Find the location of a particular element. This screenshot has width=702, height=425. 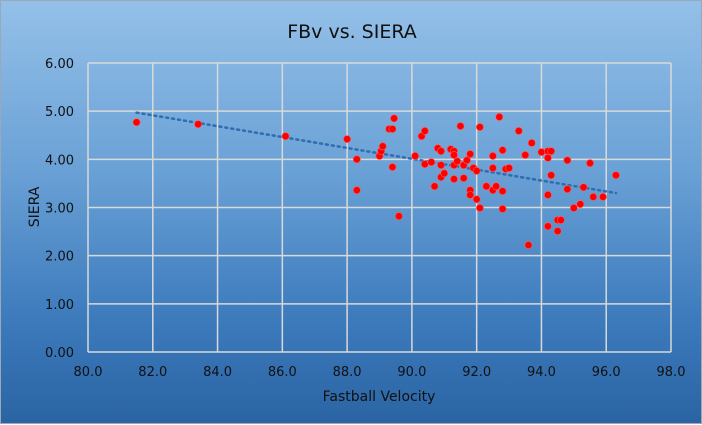

x-tick-label: 96.0 is located at coordinates (606, 372).